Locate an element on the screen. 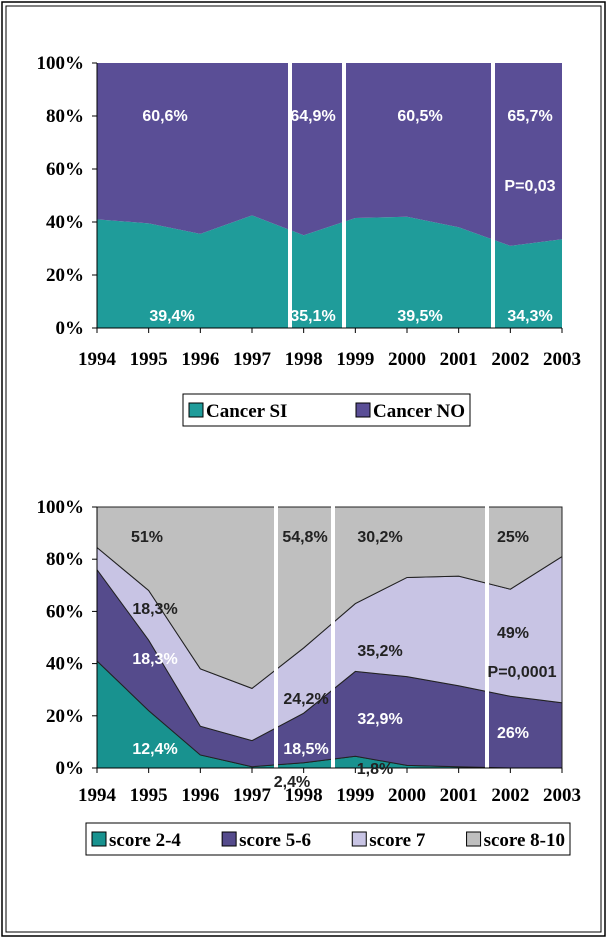 Image resolution: width=607 pixels, height=938 pixels. annotation: P=0,03 is located at coordinates (529, 186).